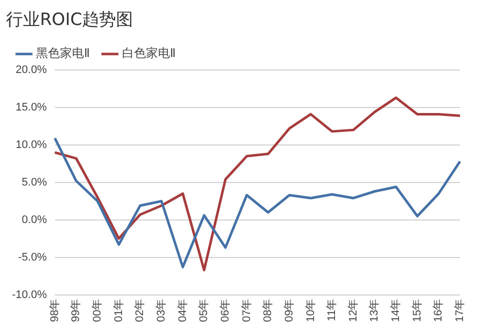 Image resolution: width=480 pixels, height=330 pixels. I want to click on x-tick-label: 01年, so click(118, 310).